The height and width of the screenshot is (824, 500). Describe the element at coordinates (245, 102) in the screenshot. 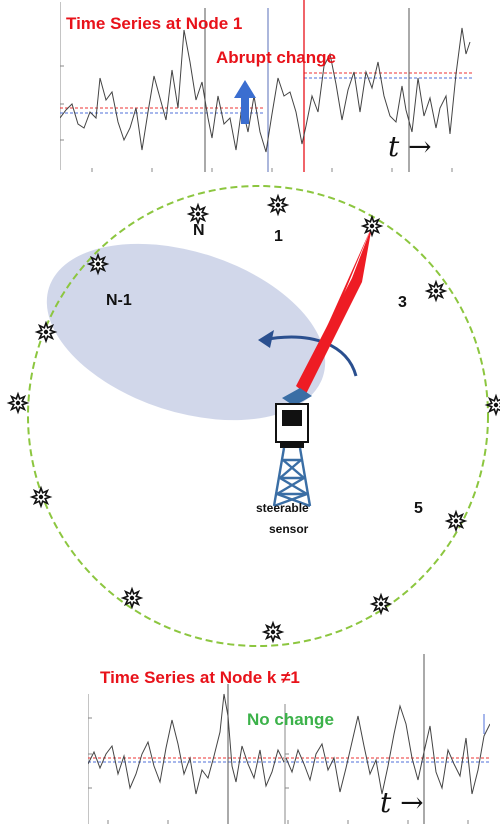

I see `change-up-arrow` at that location.